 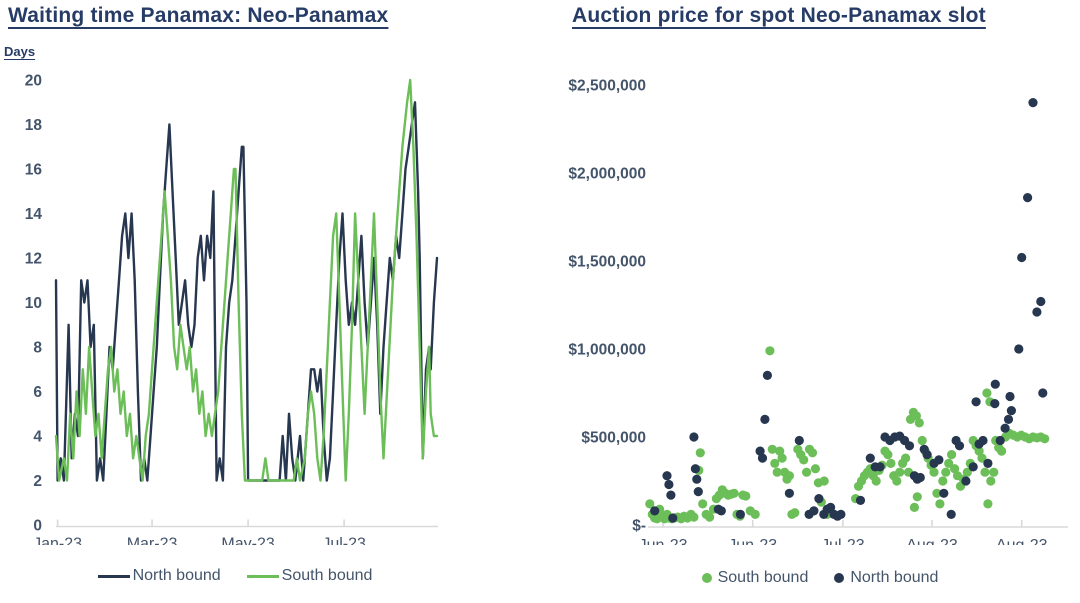 What do you see at coordinates (33, 81) in the screenshot?
I see `y-tick-label: 20` at bounding box center [33, 81].